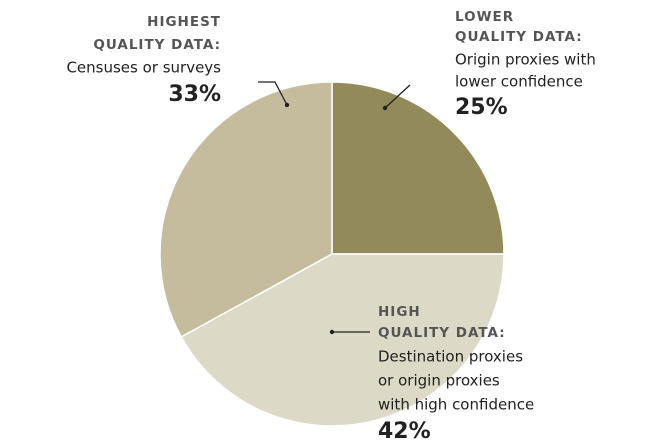 The height and width of the screenshot is (444, 651). Describe the element at coordinates (418, 168) in the screenshot. I see `pie-slice` at that location.